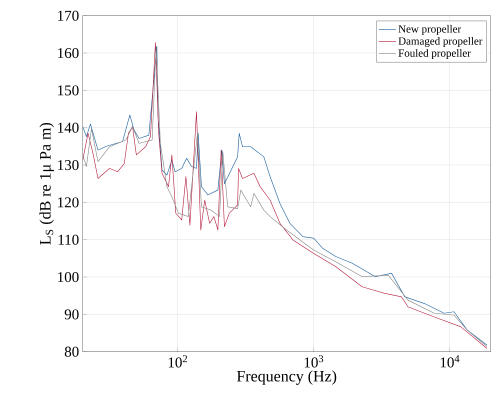  Describe the element at coordinates (71, 314) in the screenshot. I see `y-tick-label: 90` at that location.